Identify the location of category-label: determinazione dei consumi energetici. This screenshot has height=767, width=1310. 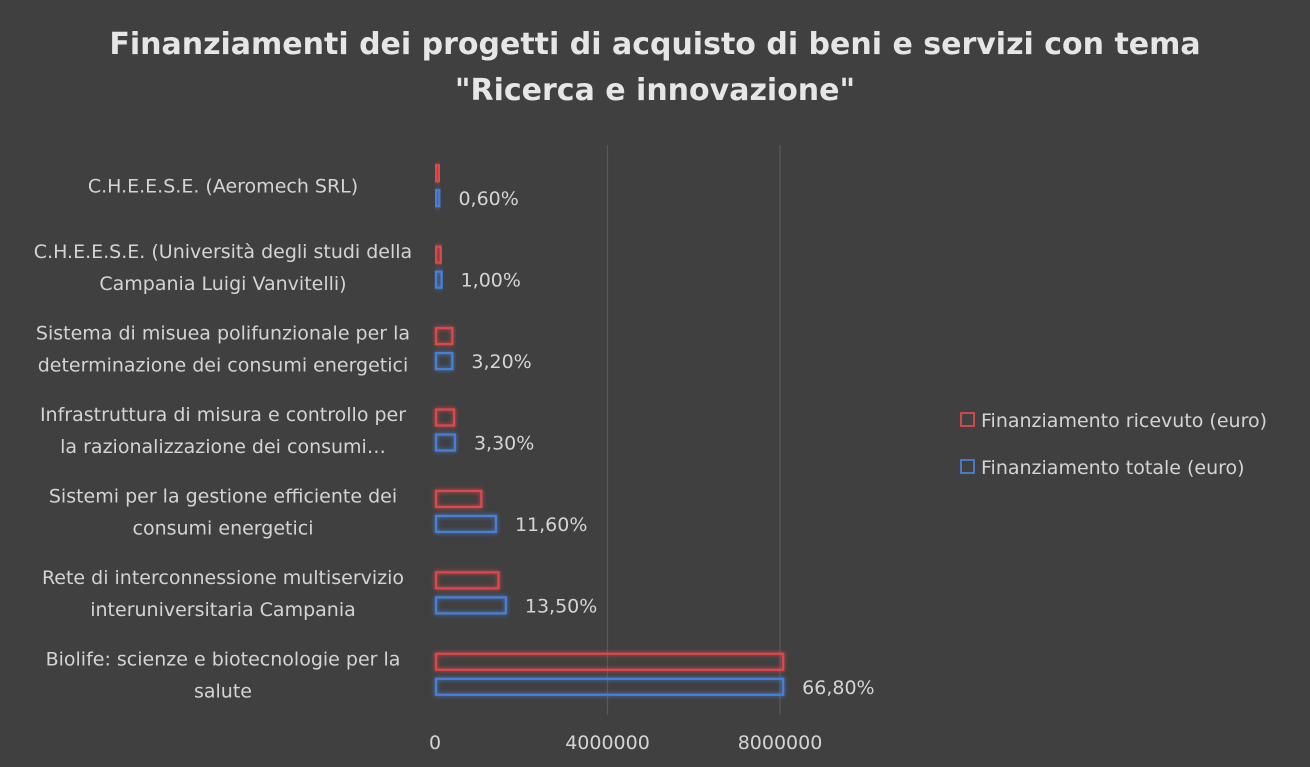
(223, 366).